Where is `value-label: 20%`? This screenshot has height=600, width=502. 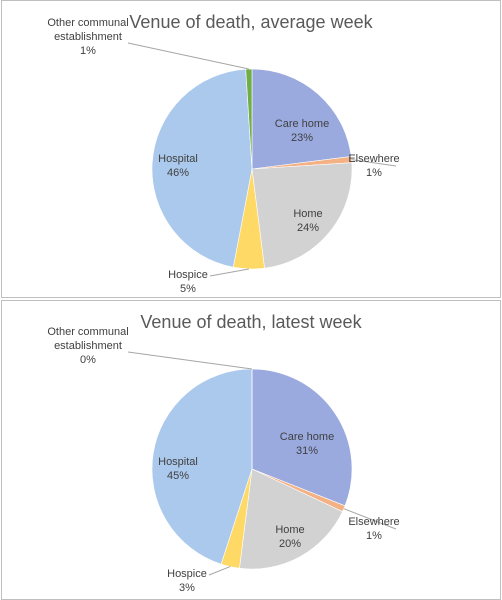 value-label: 20% is located at coordinates (290, 544).